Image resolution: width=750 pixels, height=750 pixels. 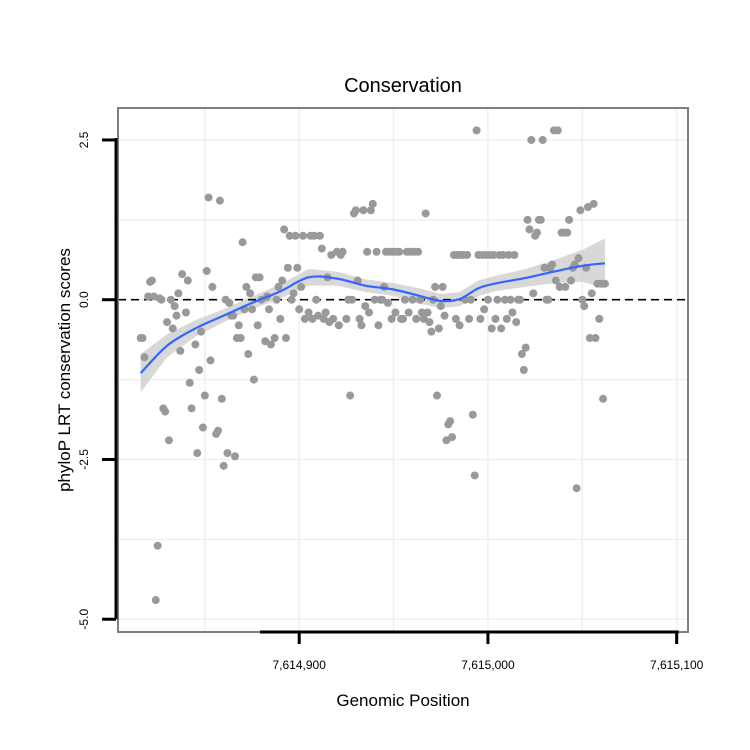 What do you see at coordinates (403, 86) in the screenshot?
I see `chart-title: Conservation` at bounding box center [403, 86].